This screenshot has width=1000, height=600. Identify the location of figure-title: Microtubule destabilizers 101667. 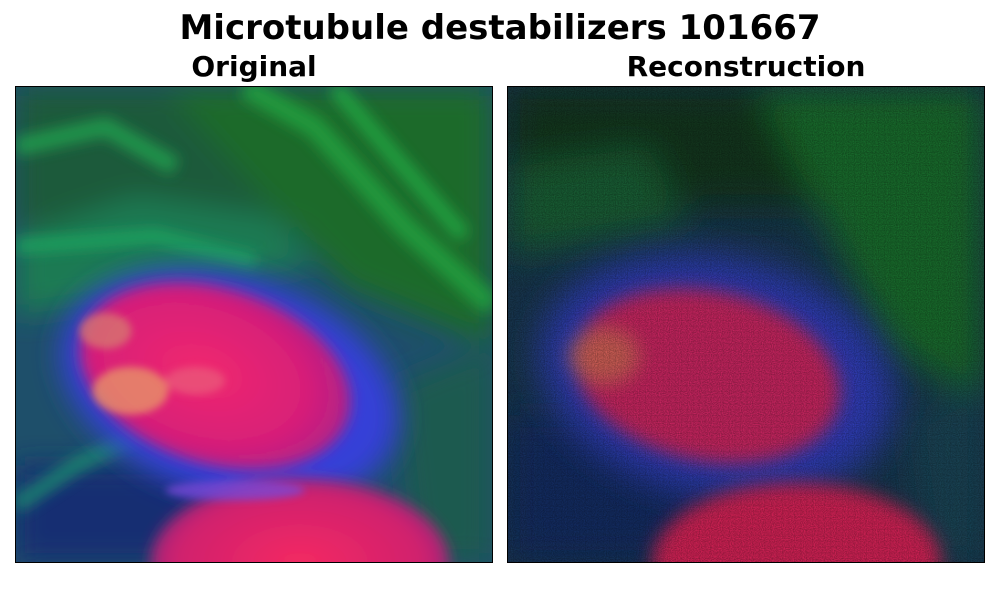
(500, 28).